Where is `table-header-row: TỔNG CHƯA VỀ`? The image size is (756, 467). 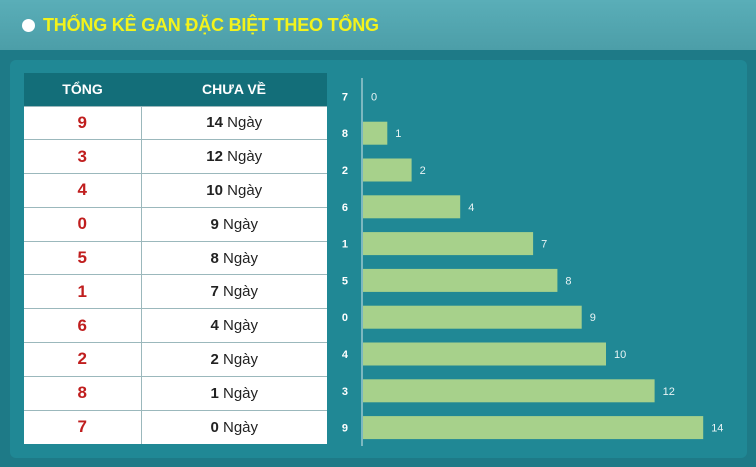
table-header-row: TỔNG CHƯA VỀ is located at coordinates (175, 89).